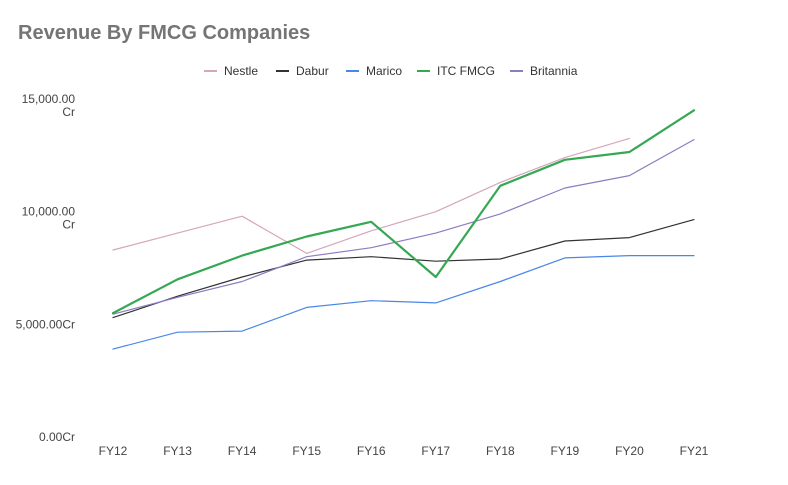 Image resolution: width=788 pixels, height=485 pixels. What do you see at coordinates (312, 71) in the screenshot?
I see `legend-label: Dabur` at bounding box center [312, 71].